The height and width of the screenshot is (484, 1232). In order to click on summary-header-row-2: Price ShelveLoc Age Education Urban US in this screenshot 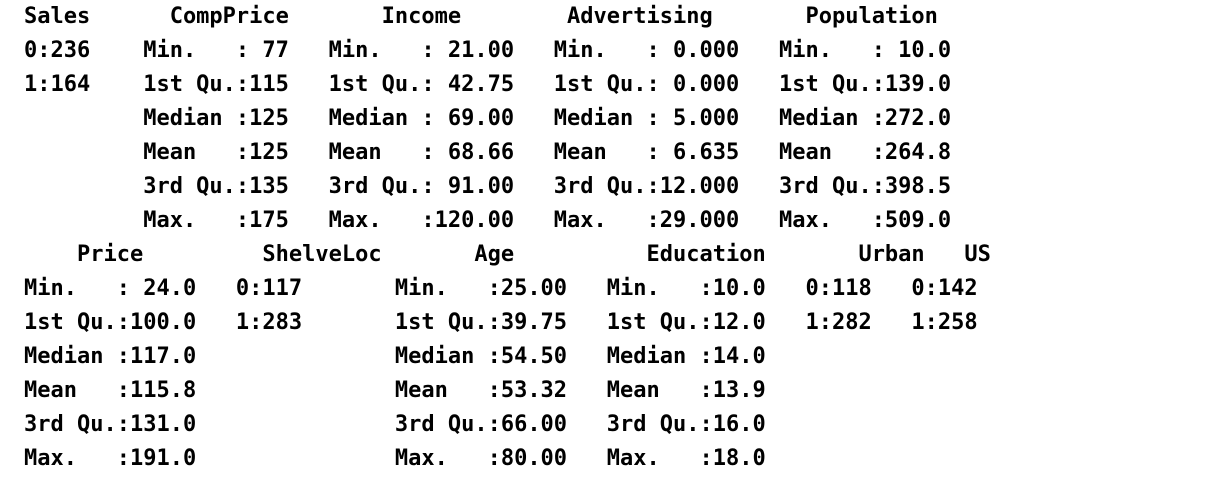, I will do `click(507, 254)`.